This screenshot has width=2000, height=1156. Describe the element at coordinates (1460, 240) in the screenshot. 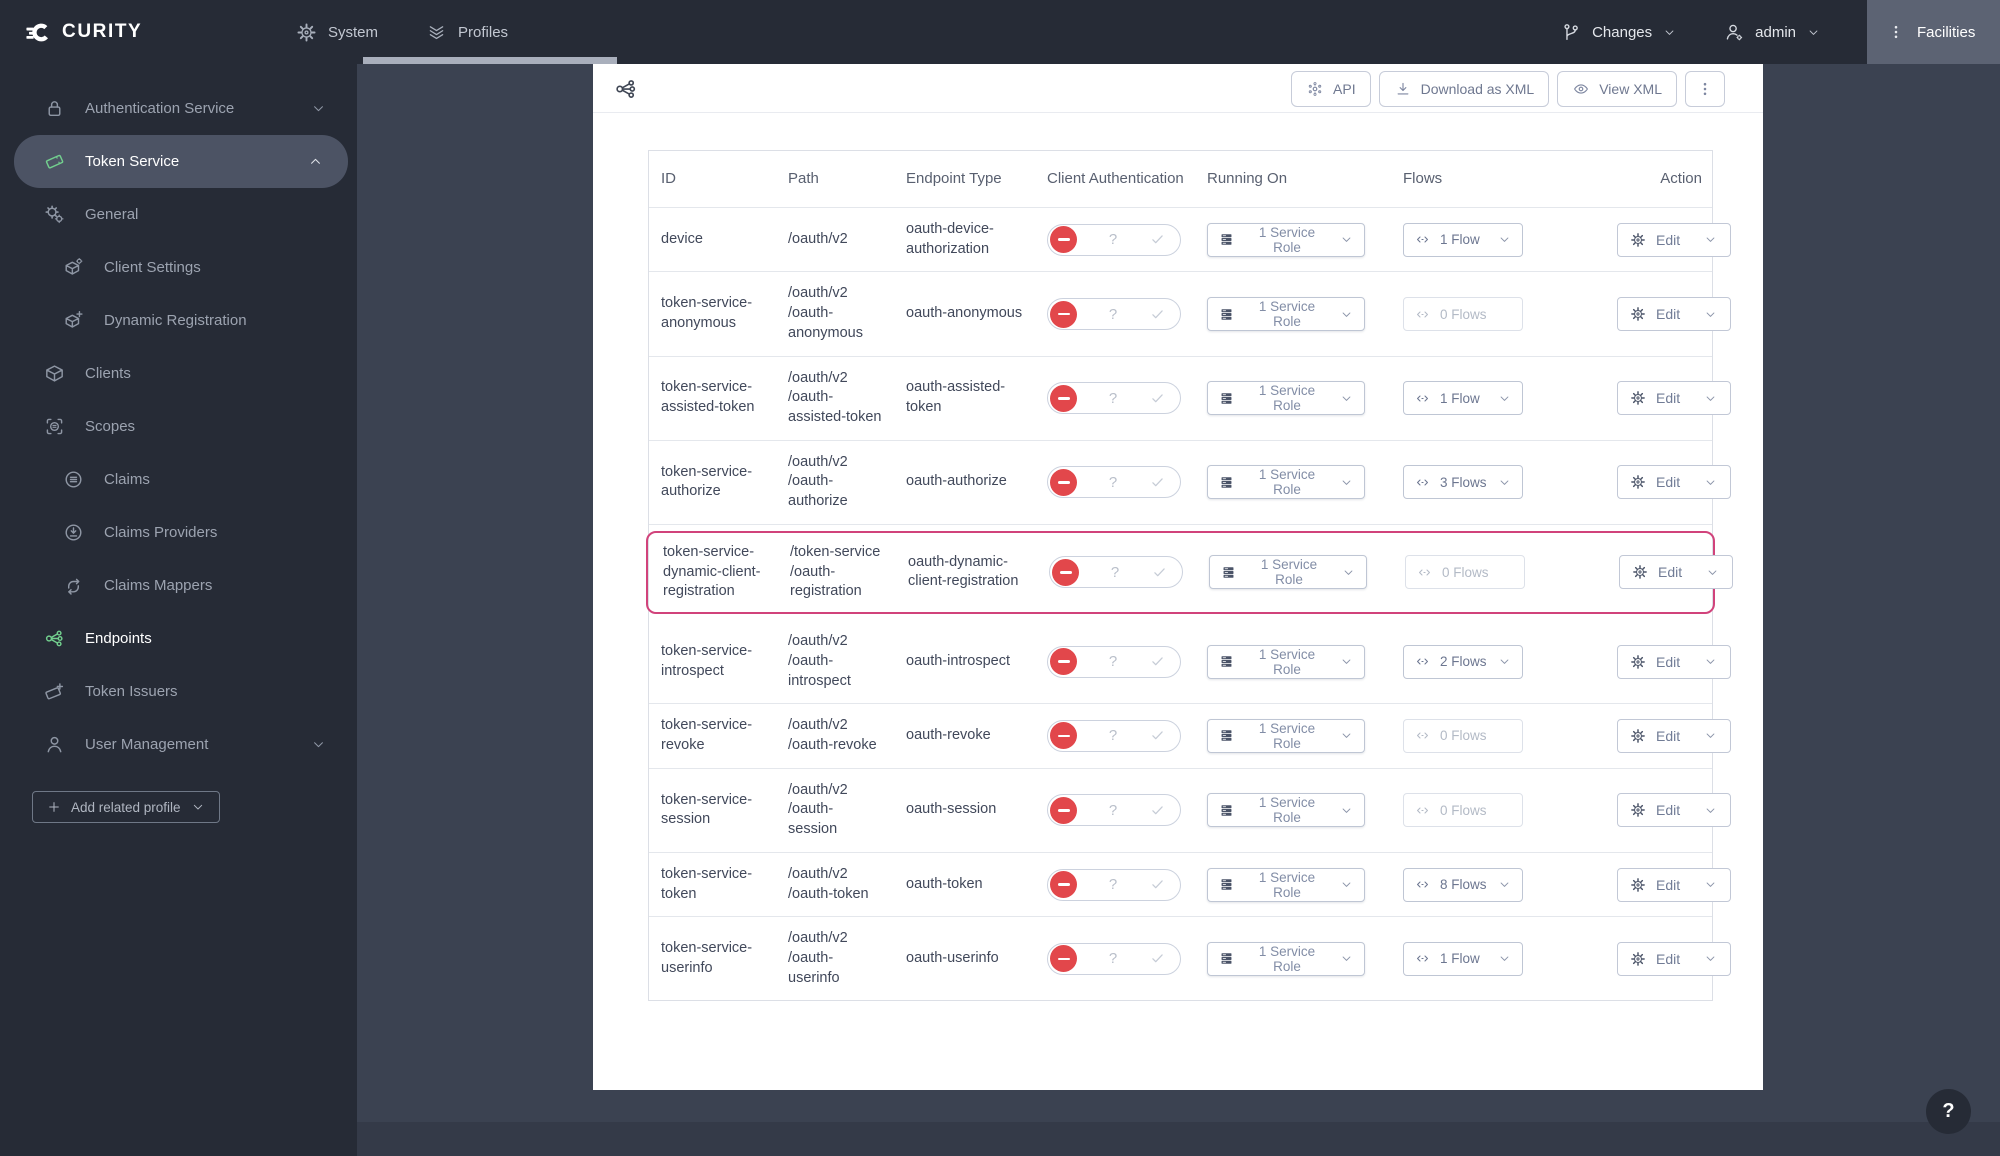

I see `flows-value: 1 Flow` at that location.